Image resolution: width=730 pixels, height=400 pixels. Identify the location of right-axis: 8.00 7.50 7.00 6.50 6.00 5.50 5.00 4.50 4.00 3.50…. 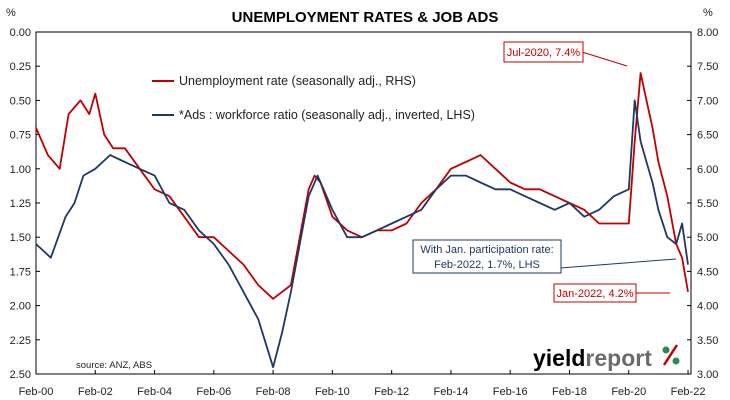
(702, 204).